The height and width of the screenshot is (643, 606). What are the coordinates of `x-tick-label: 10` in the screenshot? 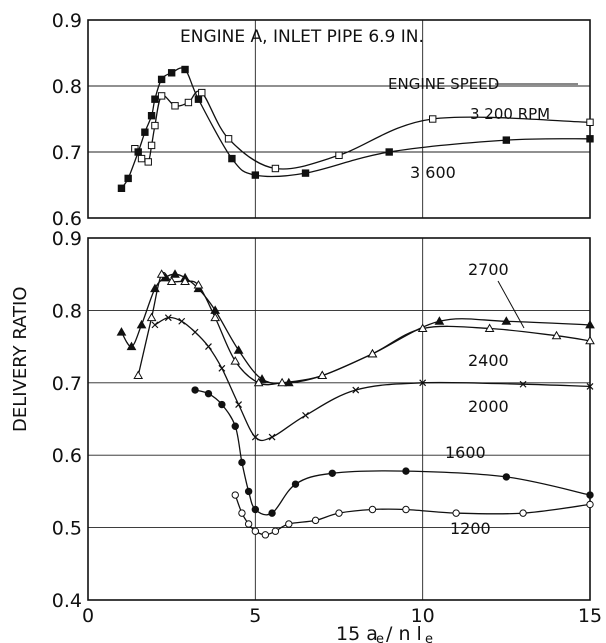 It's located at (423, 616).